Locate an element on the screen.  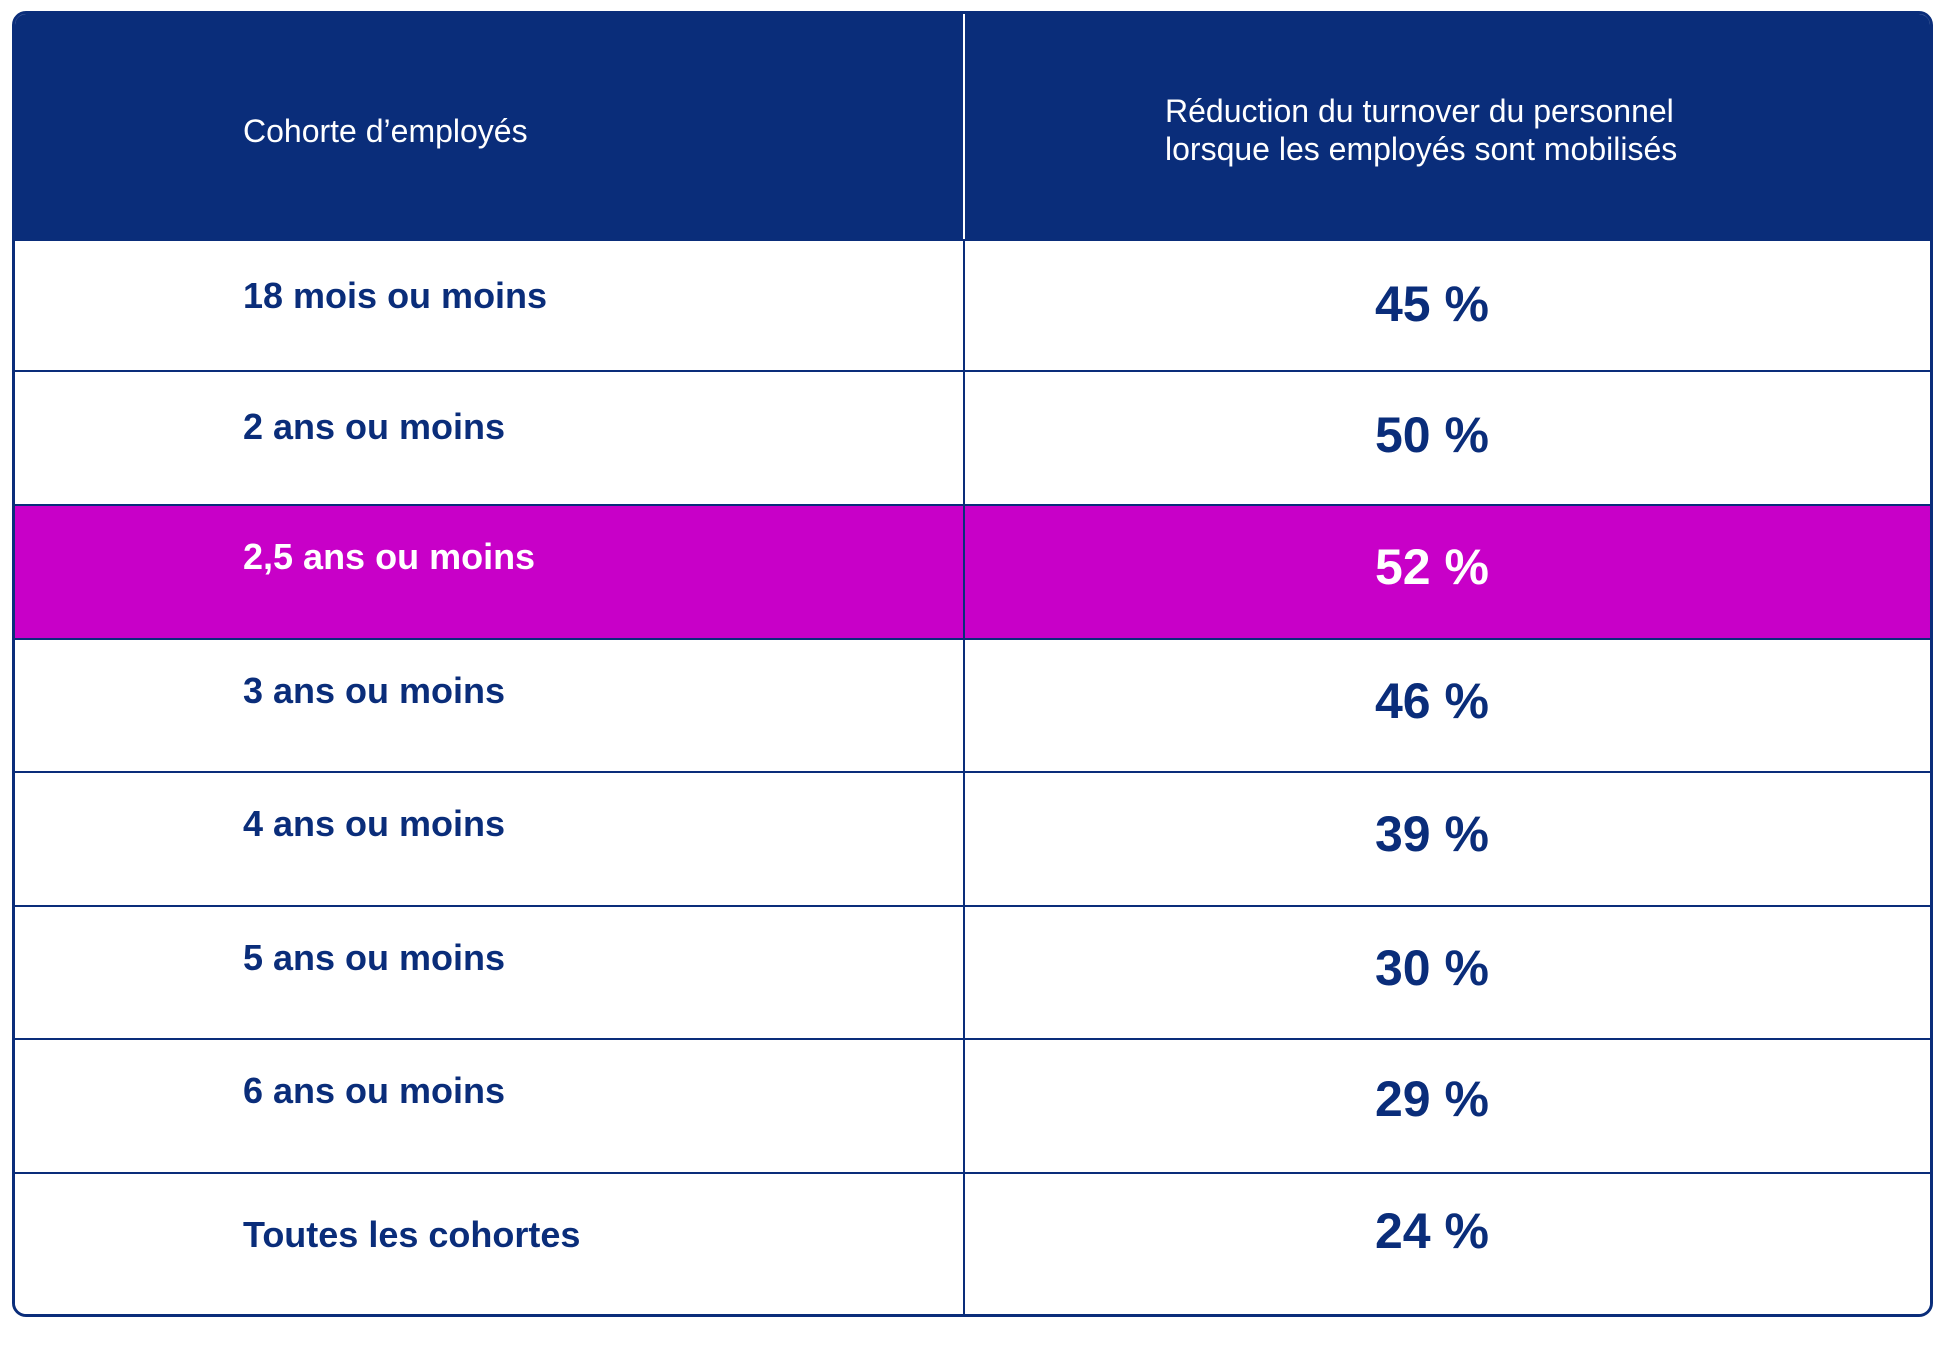
table-row: Toutes les cohortes 24 % is located at coordinates (972, 1243).